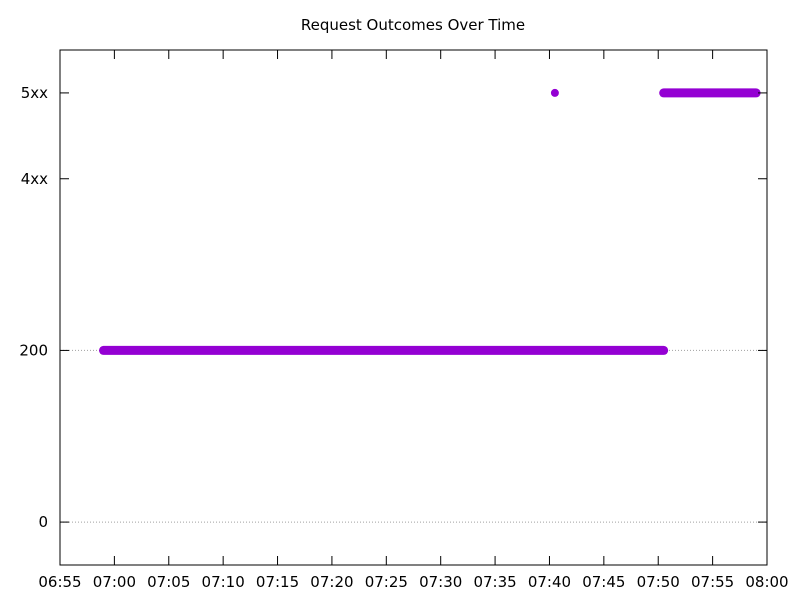  What do you see at coordinates (34, 179) in the screenshot?
I see `y-tick-label: 4xx` at bounding box center [34, 179].